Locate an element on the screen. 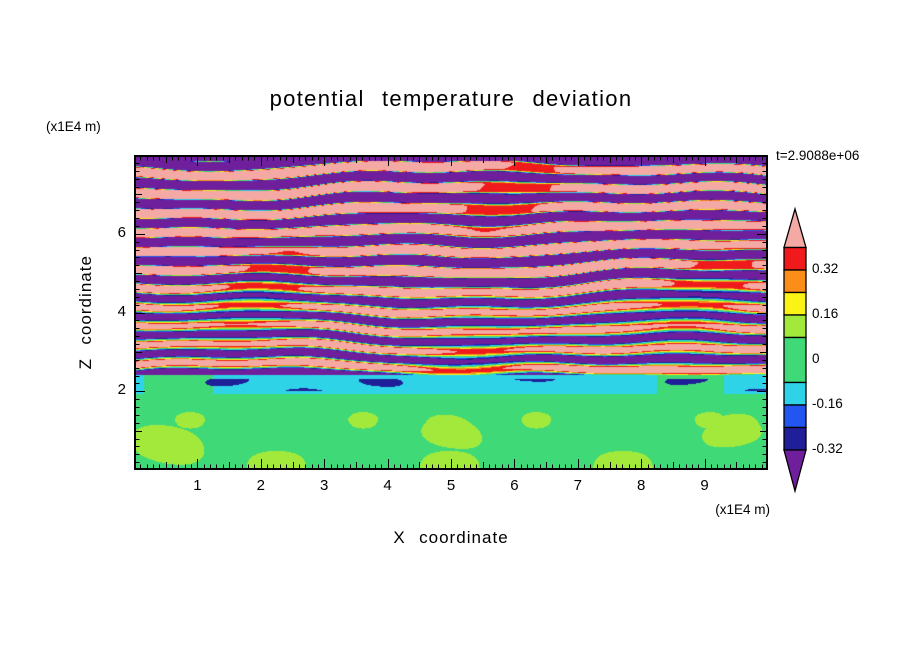  plot-title: potential temperature deviation is located at coordinates (451, 98).